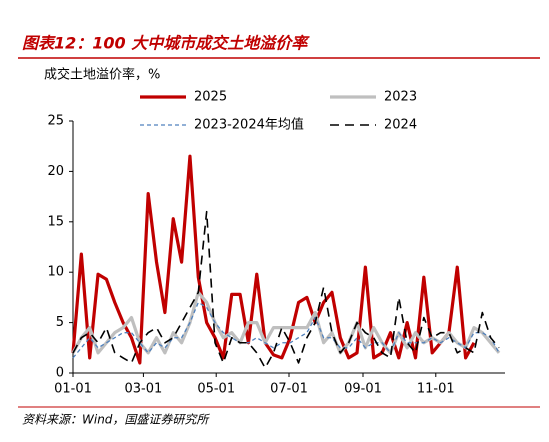 This screenshot has height=442, width=549. I want to click on y-tick-label: 5, so click(60, 322).